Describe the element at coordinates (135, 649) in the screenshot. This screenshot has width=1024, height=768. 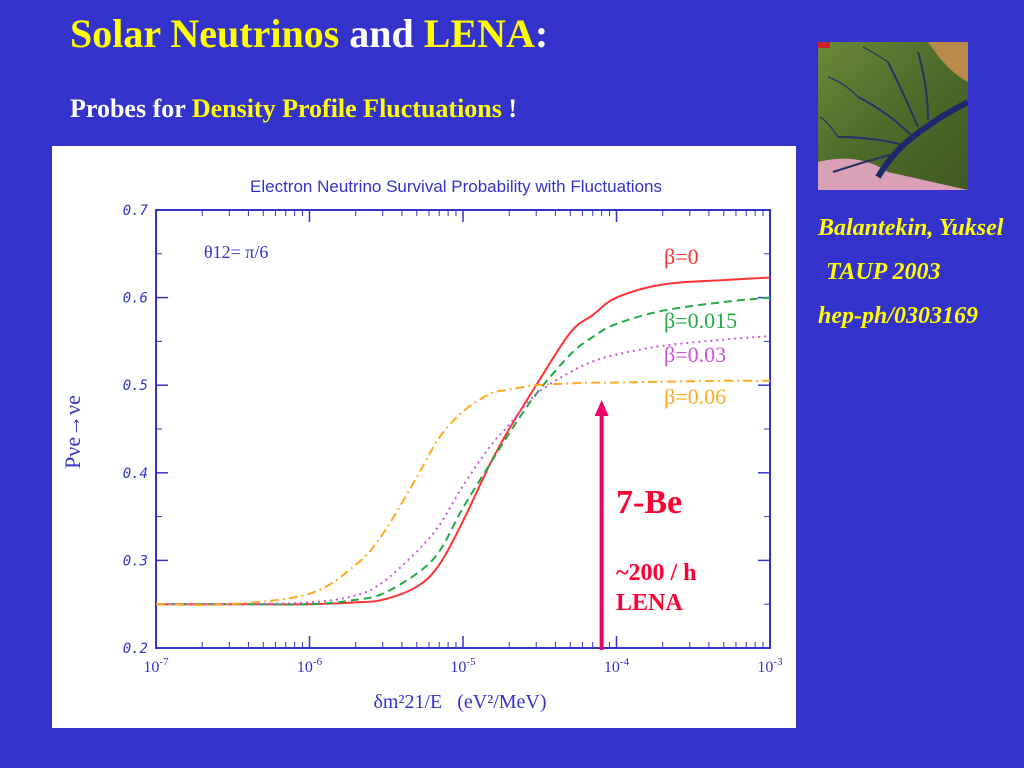
I see `y-tick-label: 0.2` at that location.